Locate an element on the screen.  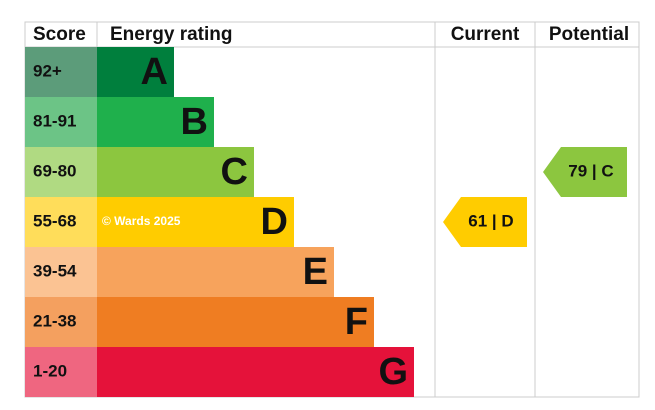
score-label: 39-54 is located at coordinates (55, 270).